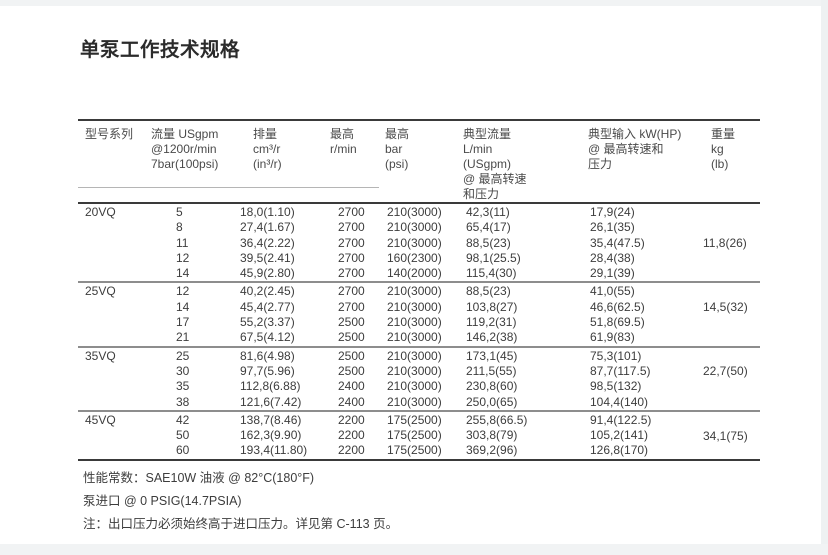  Describe the element at coordinates (179, 212) in the screenshot. I see `cell-flow: 5` at that location.